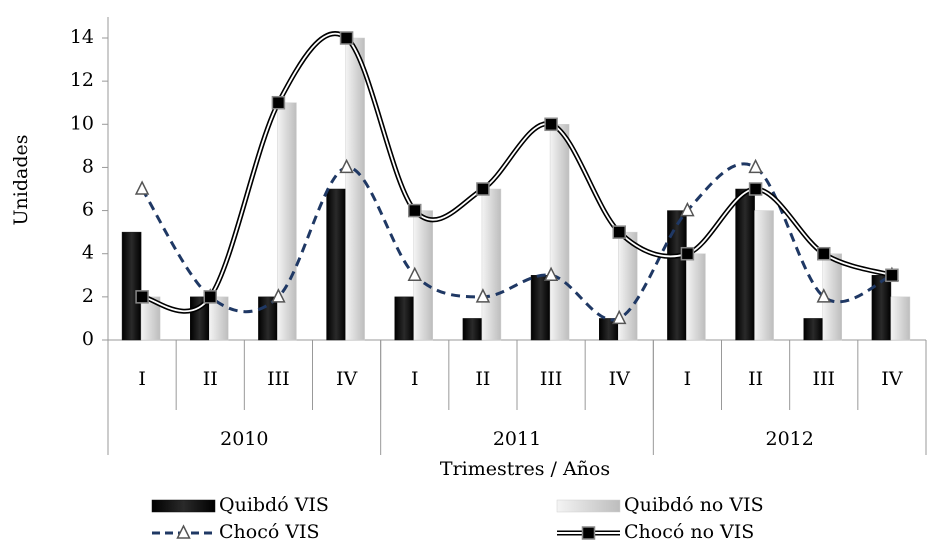 The image size is (927, 549). I want to click on legend-label: Quibdó VIS, so click(274, 505).